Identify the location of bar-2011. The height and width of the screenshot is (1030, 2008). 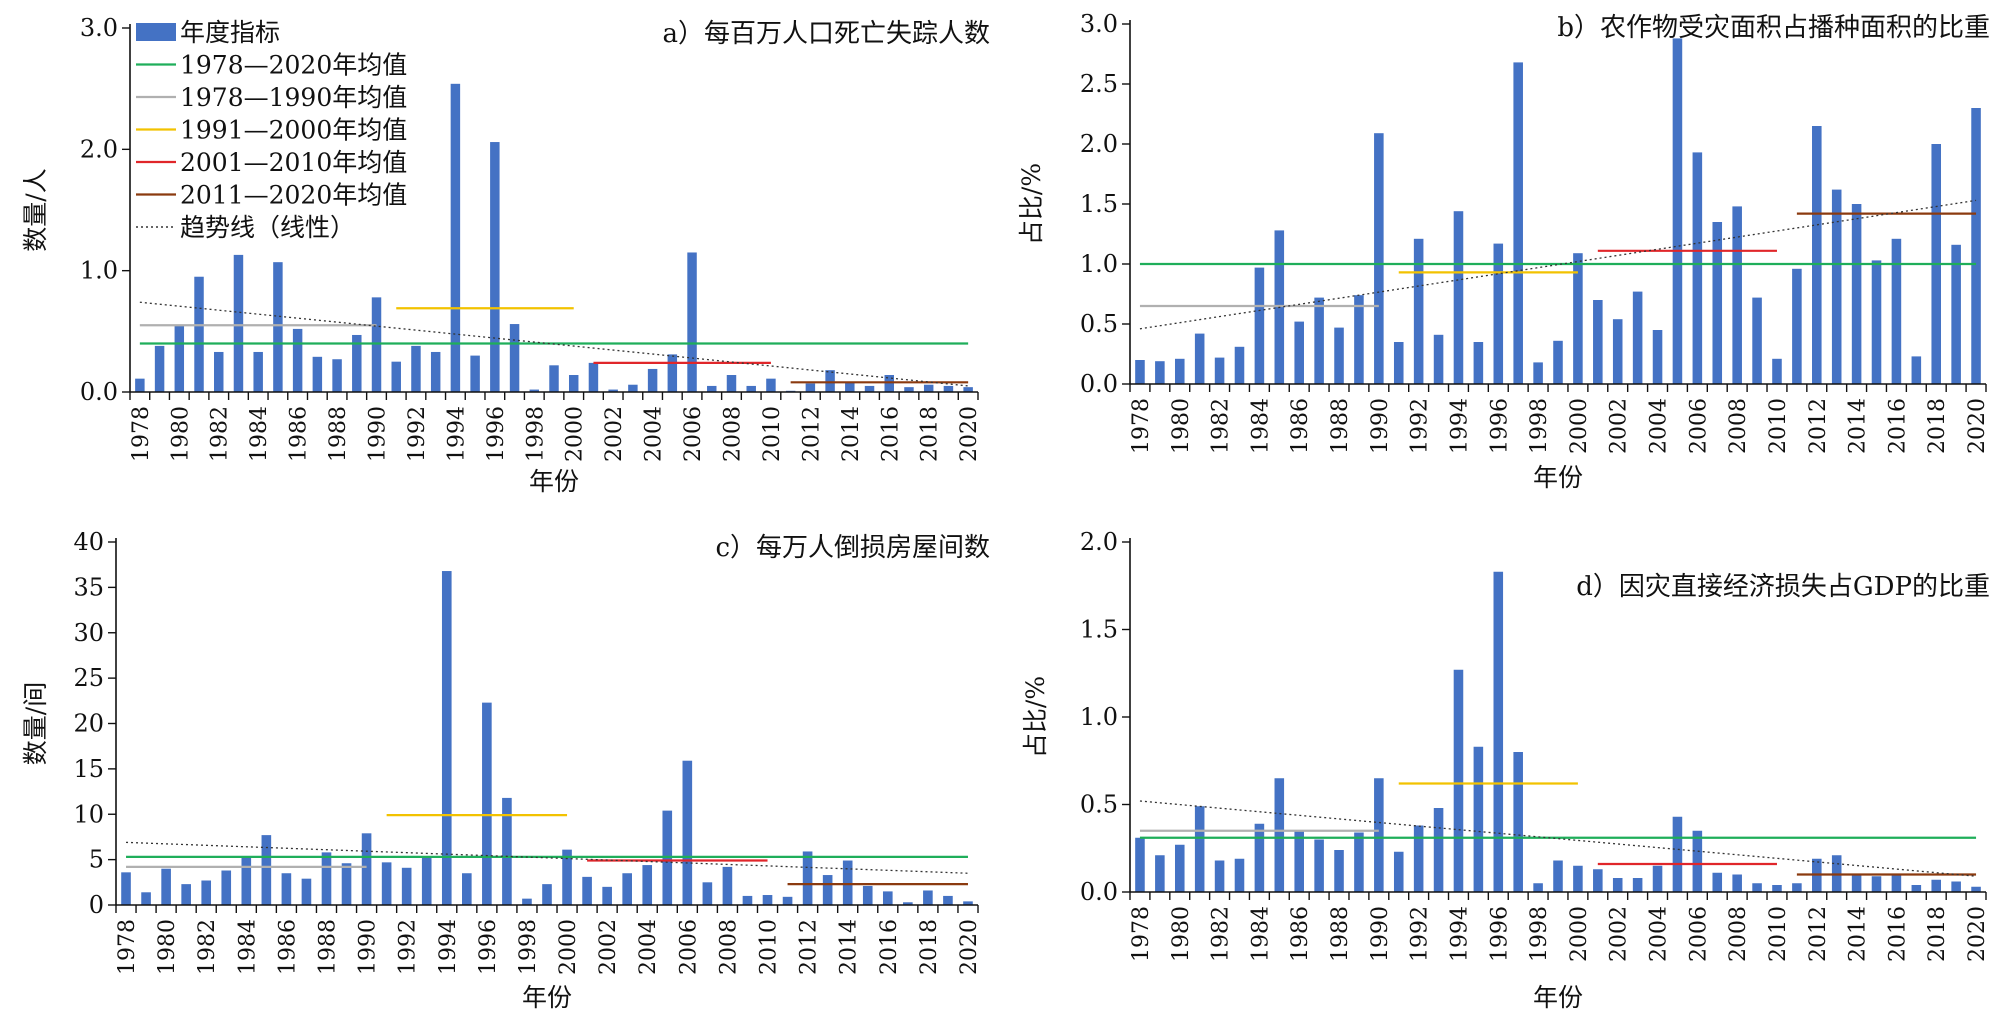
(1797, 326).